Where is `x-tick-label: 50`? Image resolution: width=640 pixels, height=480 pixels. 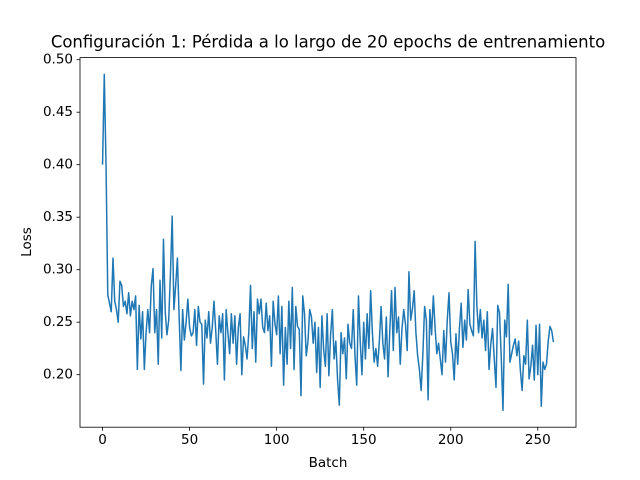
x-tick-label: 50 is located at coordinates (189, 440).